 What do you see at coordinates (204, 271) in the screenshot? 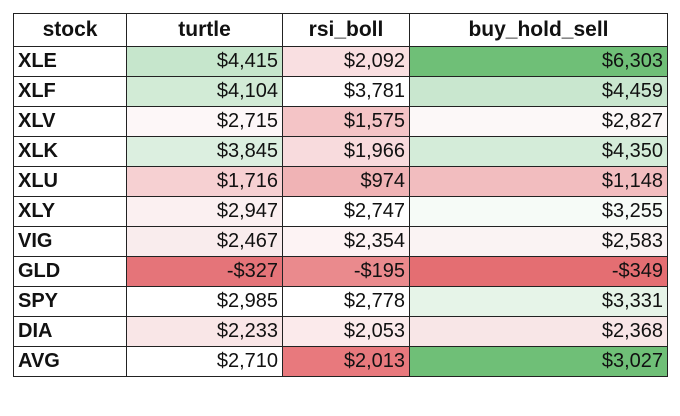
I see `cell-turtle: -$327` at bounding box center [204, 271].